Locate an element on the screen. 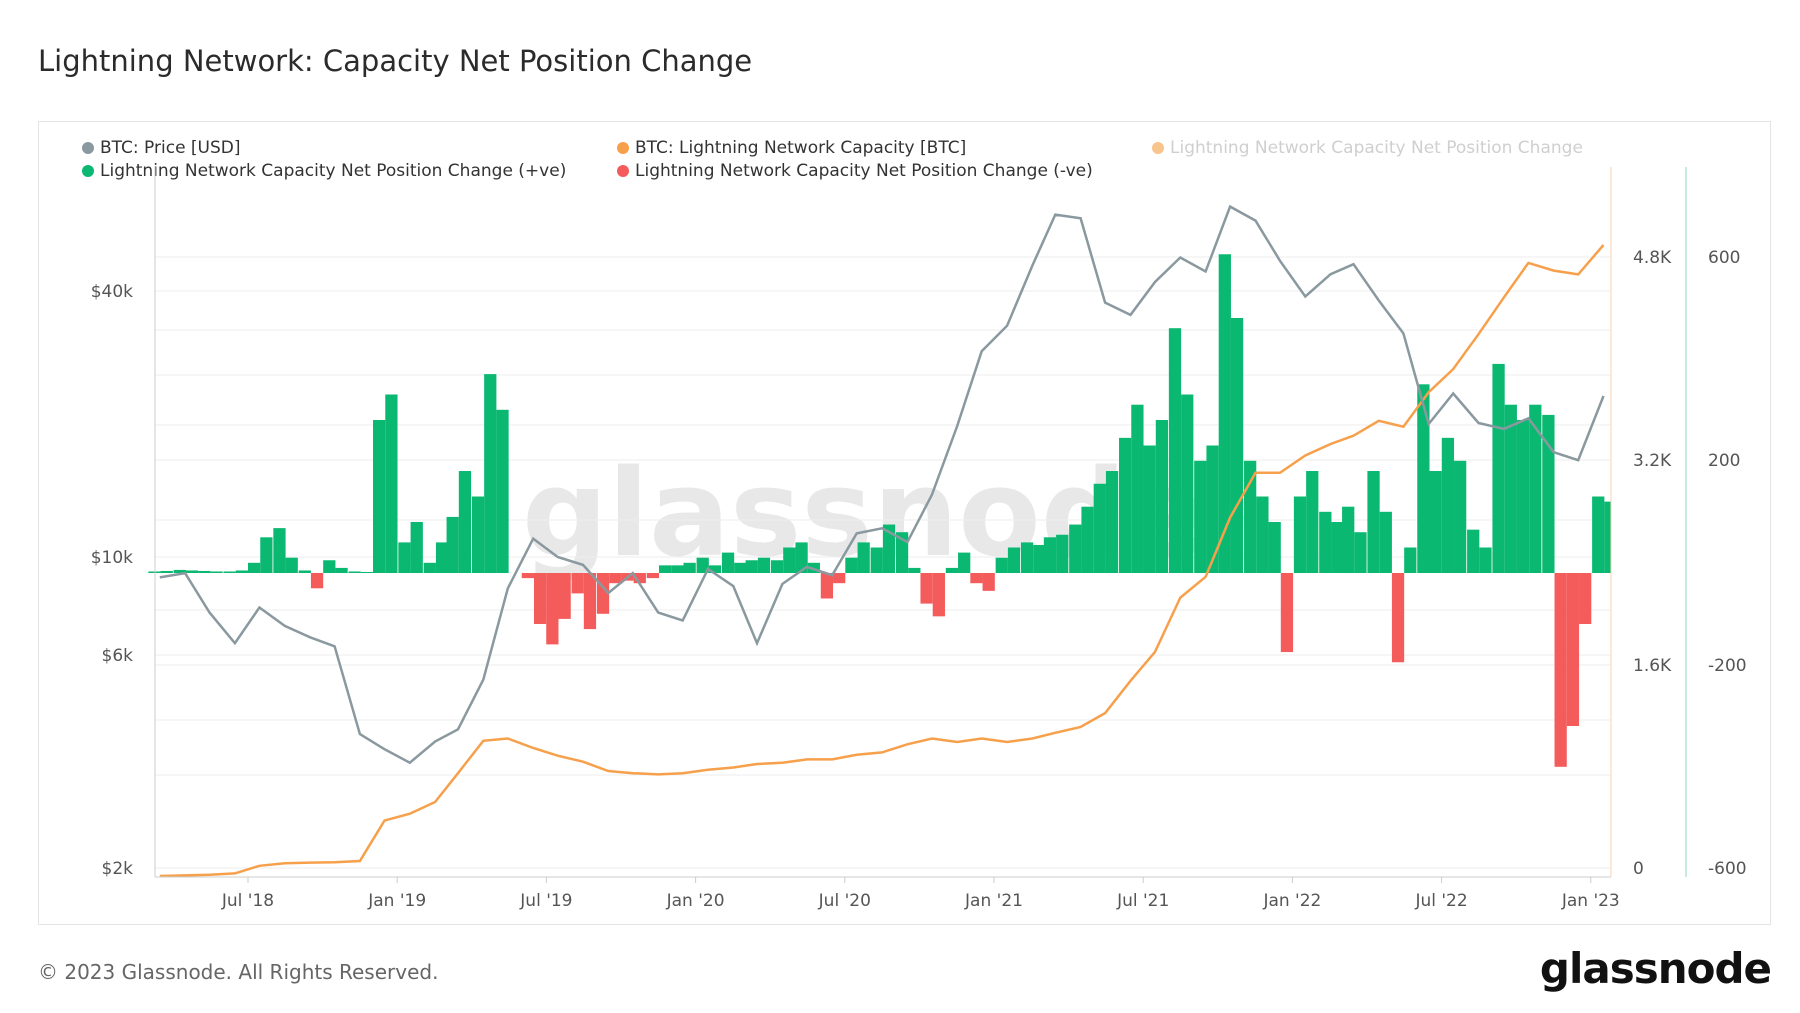 This screenshot has height=1013, width=1800. copyright: © 2023 Glassnode. All Rights Reserved. is located at coordinates (238, 972).